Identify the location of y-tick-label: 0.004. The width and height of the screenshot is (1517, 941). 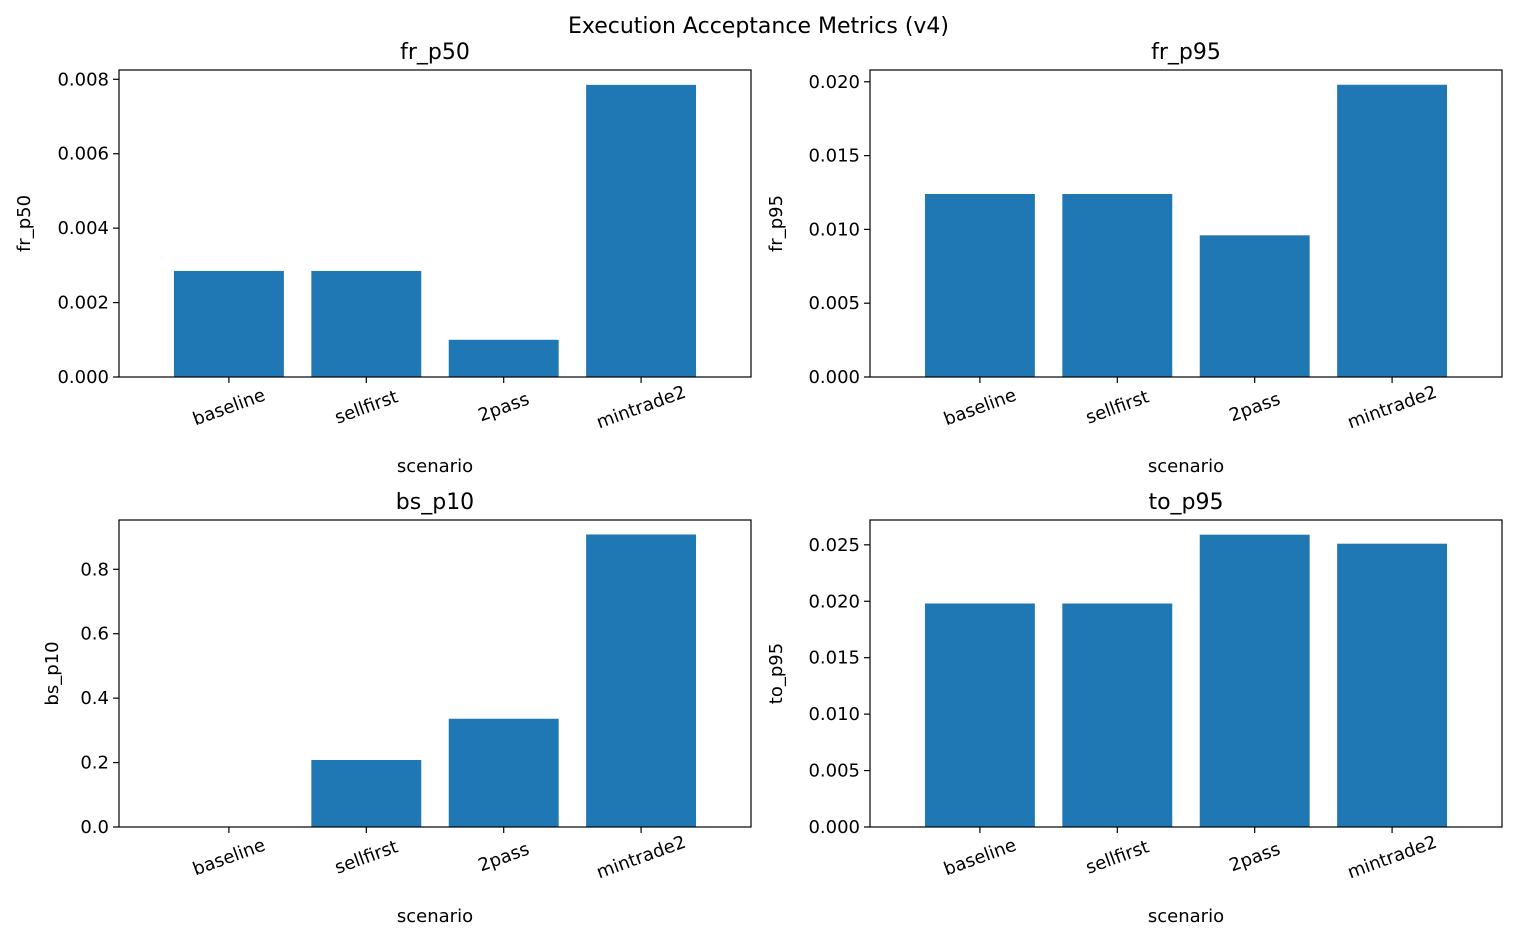
(83, 228).